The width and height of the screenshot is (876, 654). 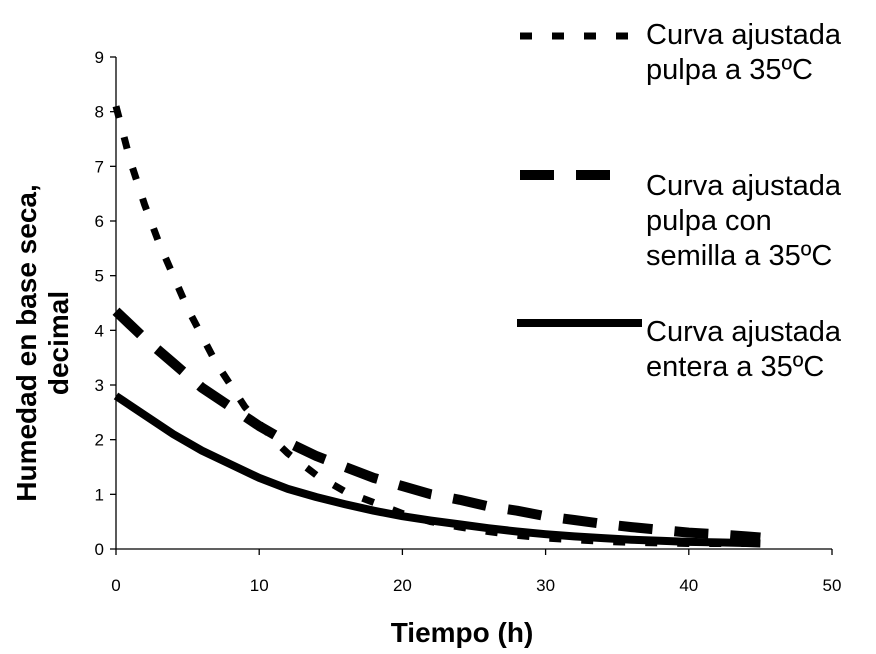 I want to click on legend-label-3: Curva ajustada entera a 35ºC, so click(x=744, y=349).